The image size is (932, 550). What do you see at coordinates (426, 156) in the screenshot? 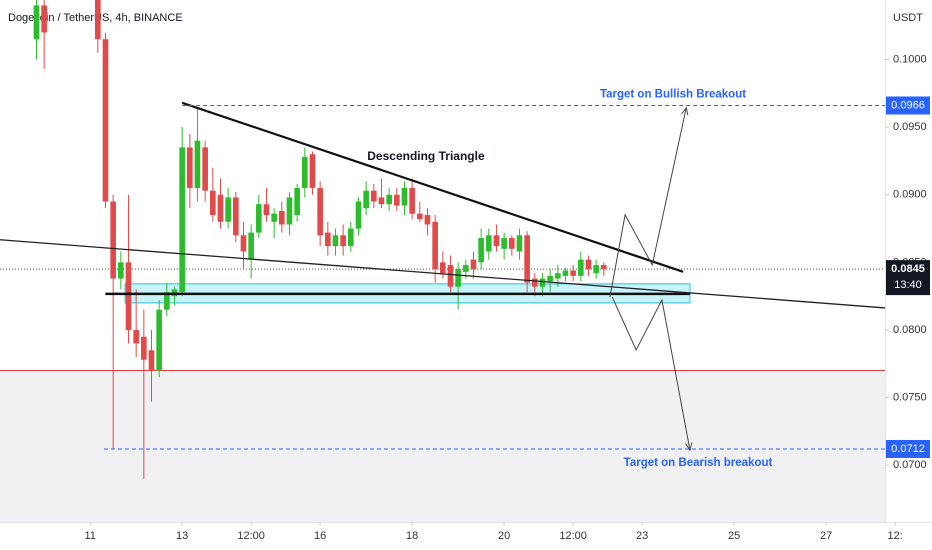
I see `pattern-label: Descending Triangle` at bounding box center [426, 156].